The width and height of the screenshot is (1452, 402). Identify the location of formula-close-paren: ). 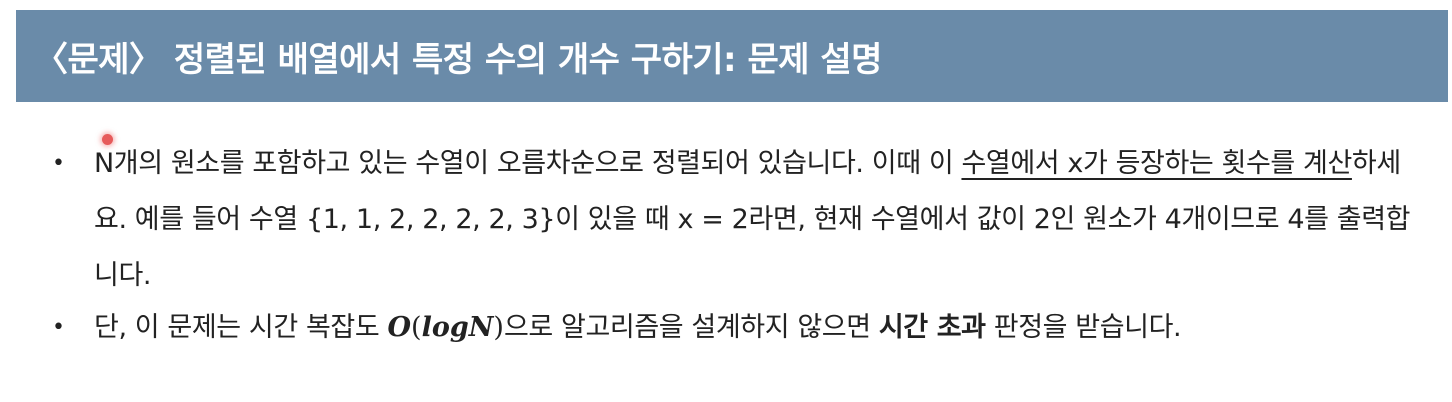
(498, 327).